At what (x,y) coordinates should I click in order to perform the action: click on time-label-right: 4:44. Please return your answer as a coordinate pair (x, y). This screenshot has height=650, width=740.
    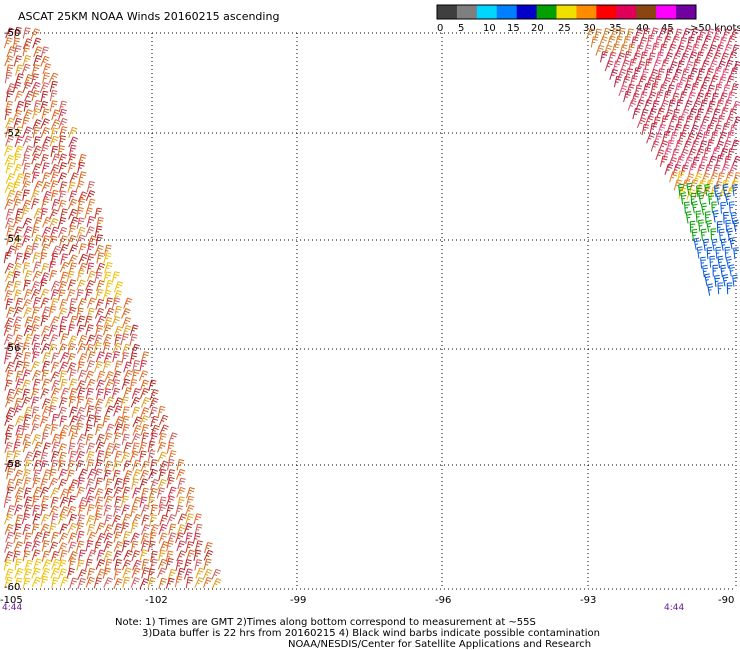
    Looking at the image, I should click on (674, 608).